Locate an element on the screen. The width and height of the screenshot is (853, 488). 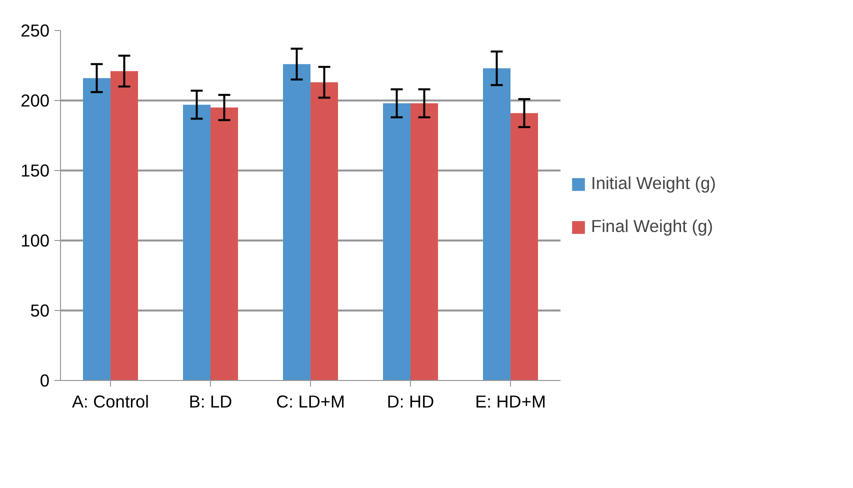
y-tick-label: 150 is located at coordinates (35, 170).